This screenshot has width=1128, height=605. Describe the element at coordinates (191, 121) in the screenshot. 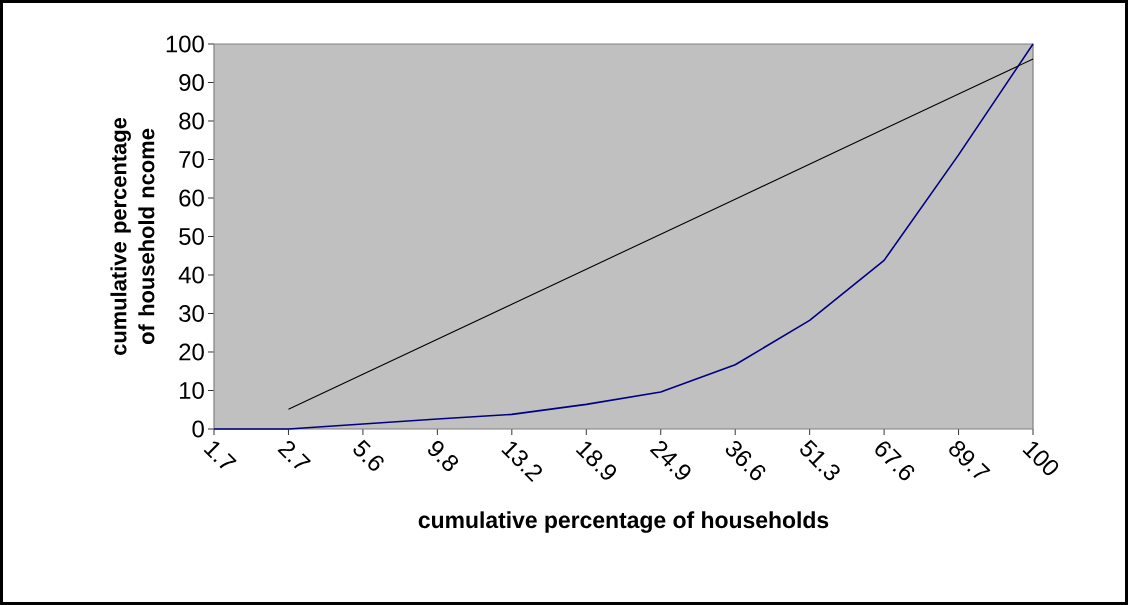

I see `y-tick-label: 80` at that location.